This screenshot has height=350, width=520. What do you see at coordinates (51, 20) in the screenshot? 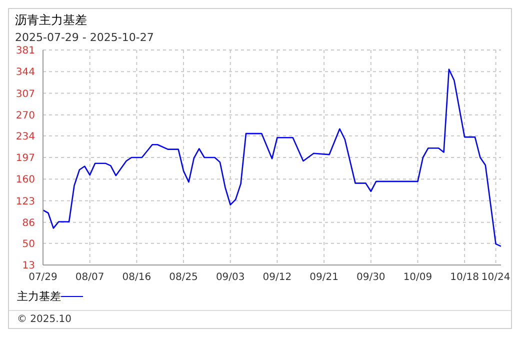
I see `chart-title: 沥青主力基差` at bounding box center [51, 20].